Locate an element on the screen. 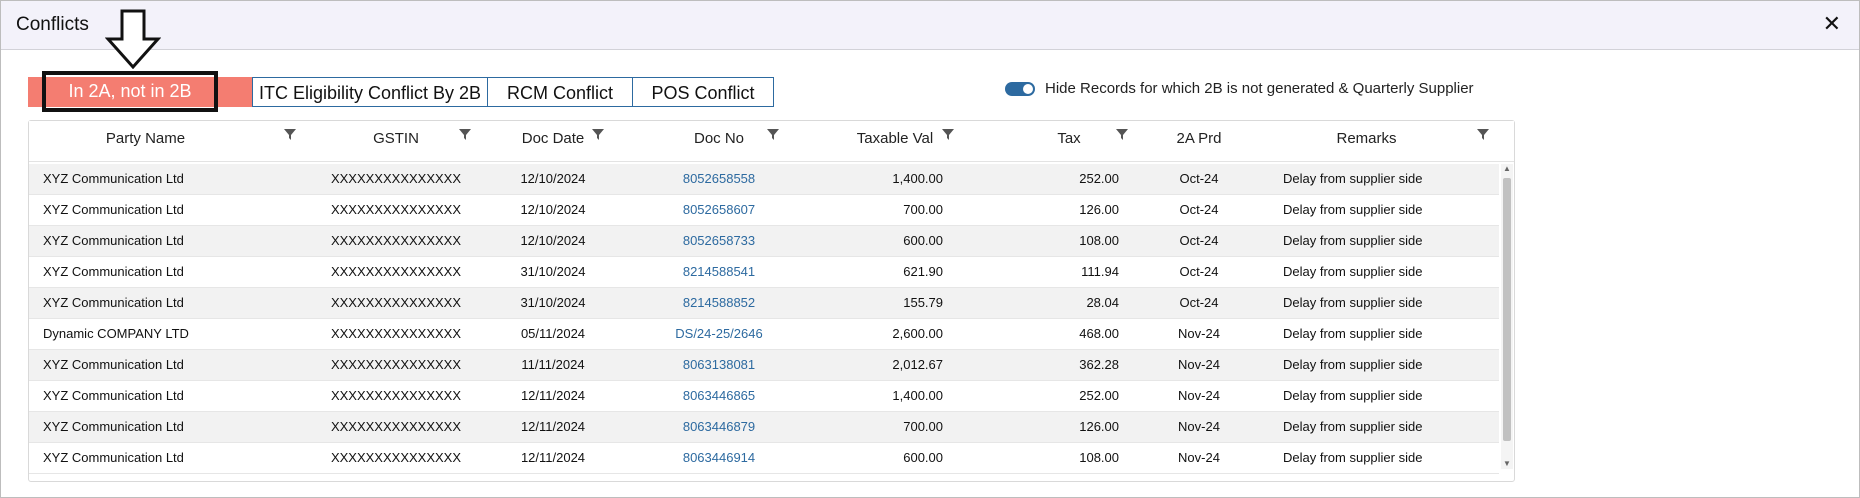 This screenshot has height=498, width=1860. cell-doc-date: 11/11/2024 is located at coordinates (553, 364).